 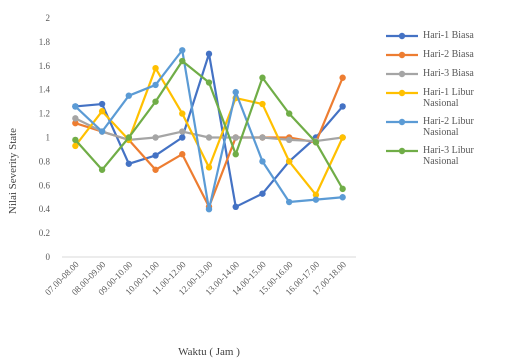 What do you see at coordinates (48, 138) in the screenshot?
I see `y-tick-label: 1` at bounding box center [48, 138].